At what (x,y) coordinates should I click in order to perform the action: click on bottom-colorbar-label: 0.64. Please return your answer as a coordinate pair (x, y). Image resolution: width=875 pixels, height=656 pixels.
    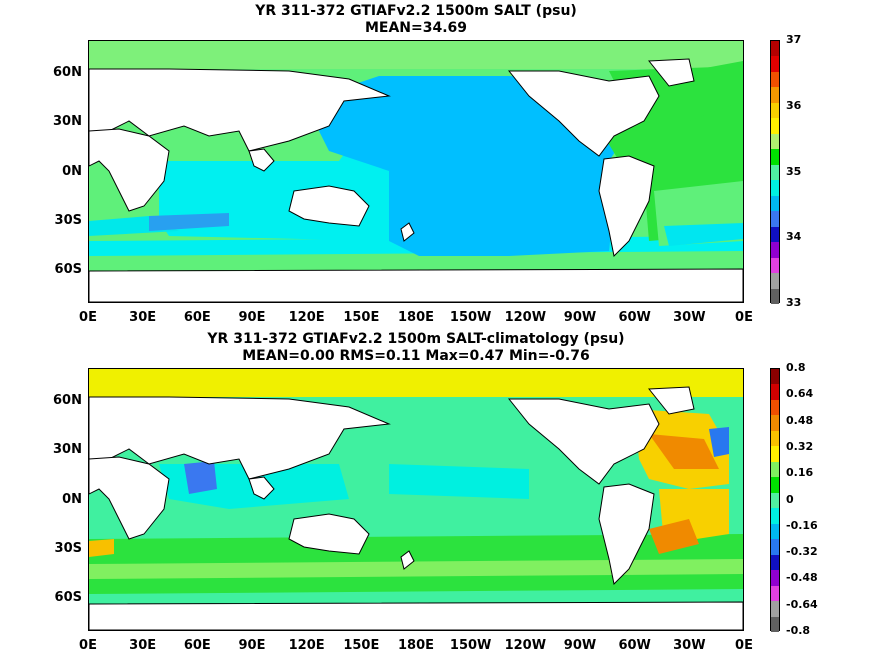
    Looking at the image, I should click on (800, 394).